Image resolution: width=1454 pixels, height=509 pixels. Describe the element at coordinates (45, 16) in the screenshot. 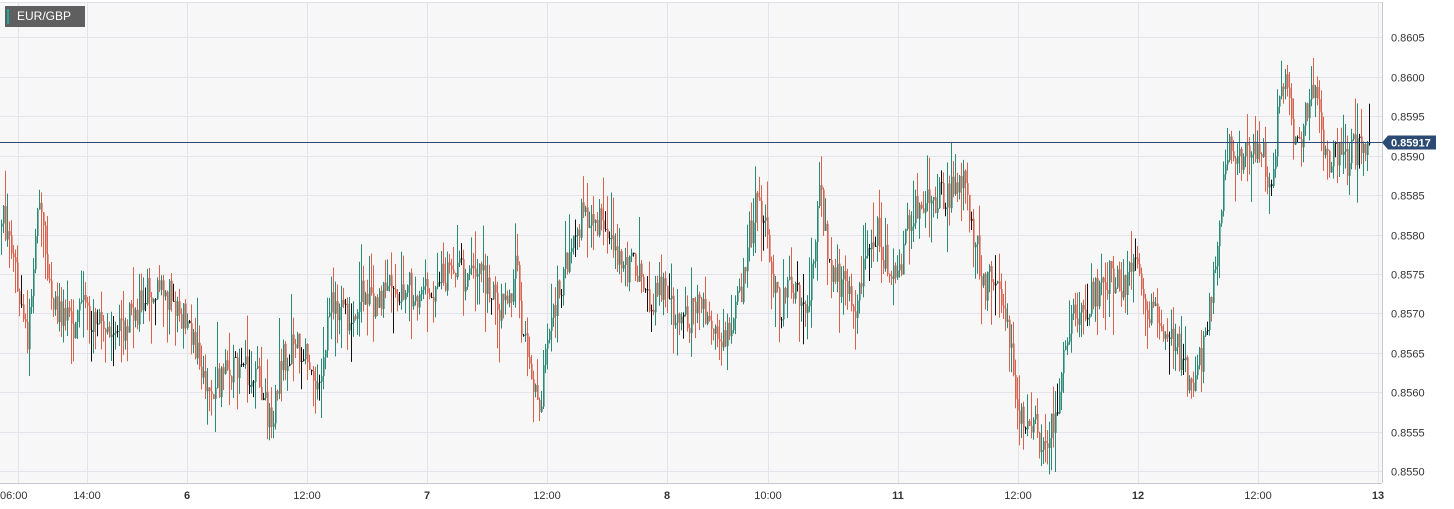

I see `symbol-badge: EUR/GBP` at that location.